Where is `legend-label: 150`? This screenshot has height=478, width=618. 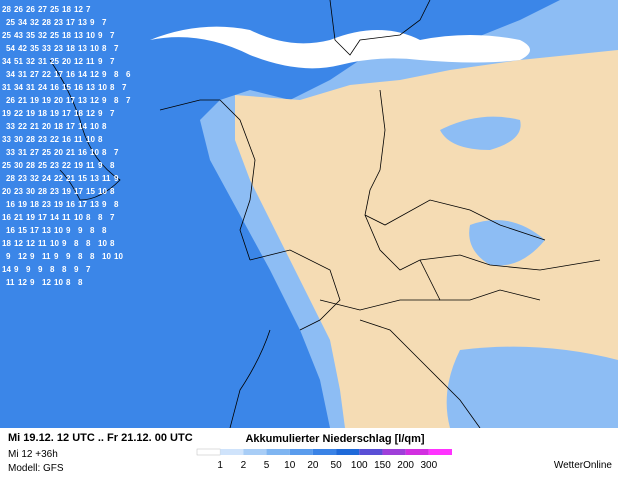
legend-label: 150 is located at coordinates (382, 465).